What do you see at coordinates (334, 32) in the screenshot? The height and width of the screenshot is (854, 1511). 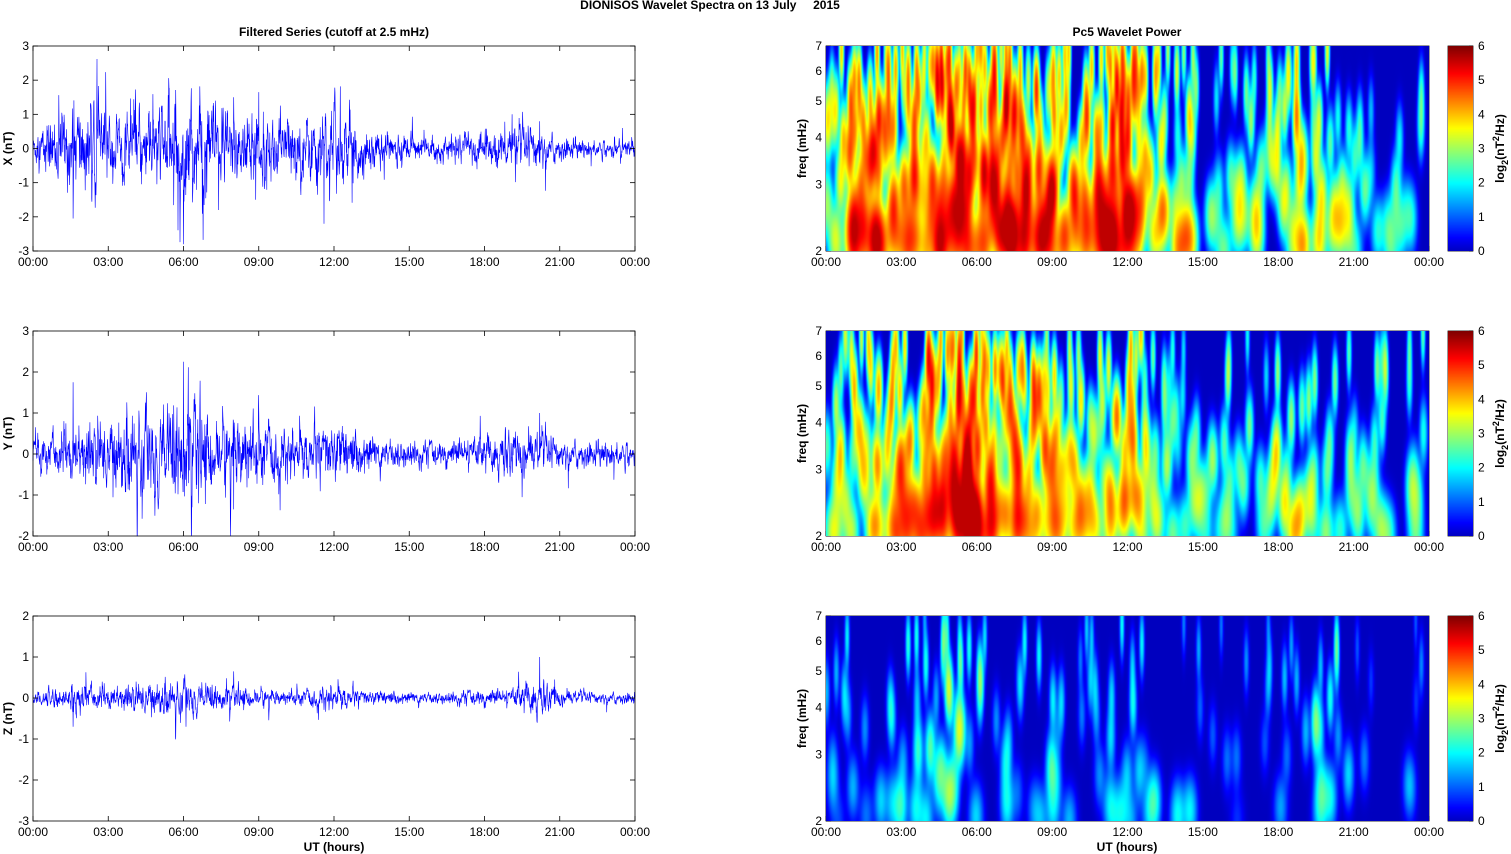 I see `left-column-title: Filtered Series (cutoff at 2.5 mHz)` at bounding box center [334, 32].